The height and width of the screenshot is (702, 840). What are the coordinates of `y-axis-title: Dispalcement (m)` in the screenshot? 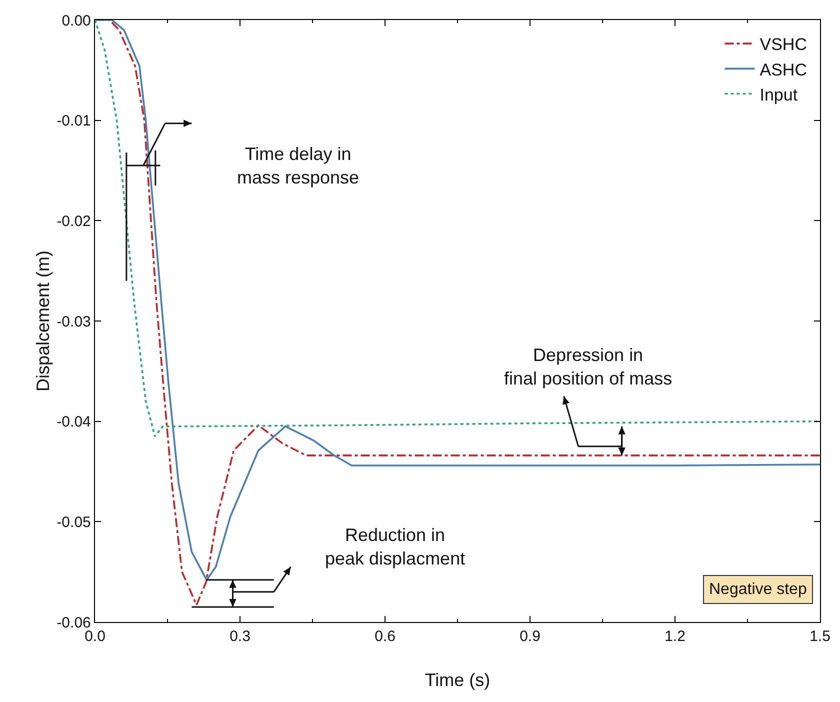 It's located at (42, 321).